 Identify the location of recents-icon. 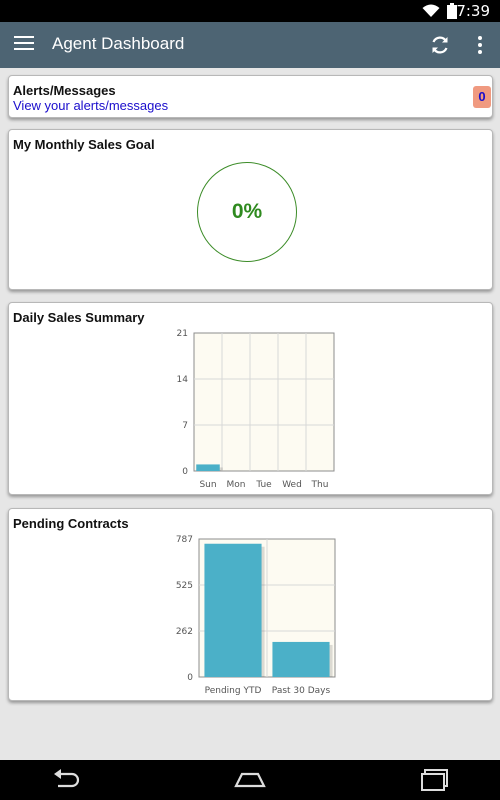
(435, 780).